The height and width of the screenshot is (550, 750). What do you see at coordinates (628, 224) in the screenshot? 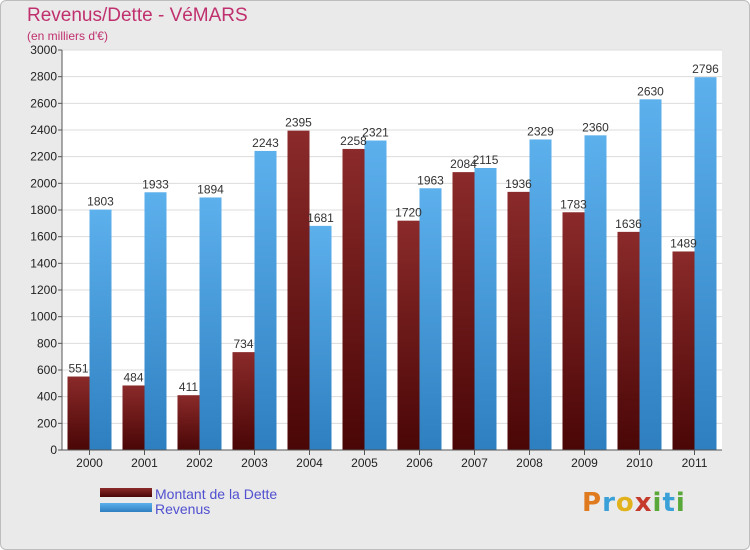
I see `debt-value-label: 1636` at bounding box center [628, 224].